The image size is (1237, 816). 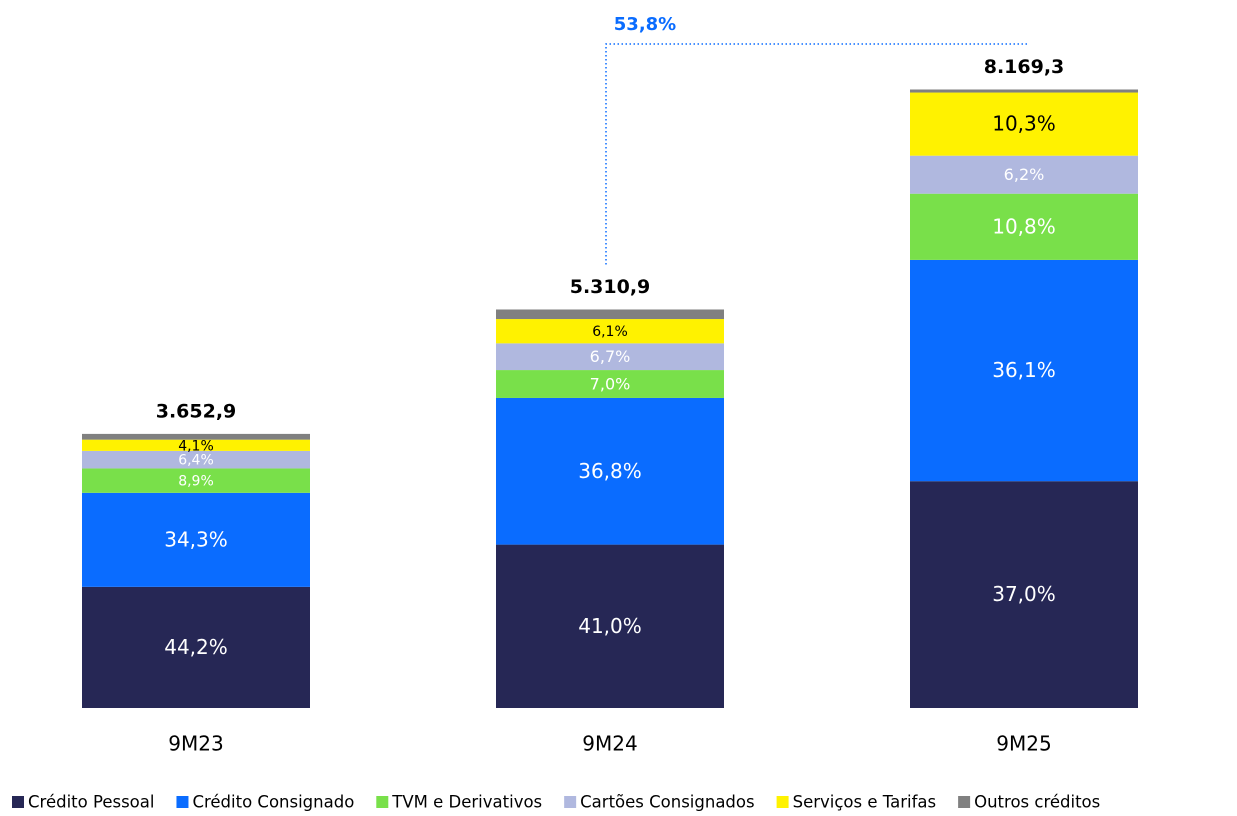 What do you see at coordinates (1024, 67) in the screenshot?
I see `bar-total: 8.169,3` at bounding box center [1024, 67].